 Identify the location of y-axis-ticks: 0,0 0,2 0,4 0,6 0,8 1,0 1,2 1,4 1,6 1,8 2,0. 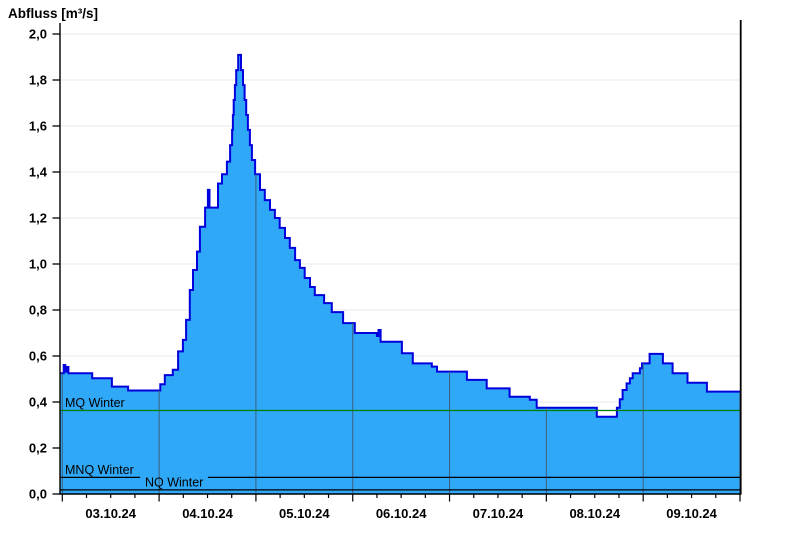
(44, 264).